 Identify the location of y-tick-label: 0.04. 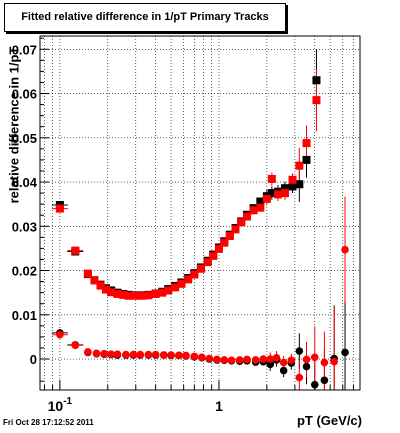
(25, 182).